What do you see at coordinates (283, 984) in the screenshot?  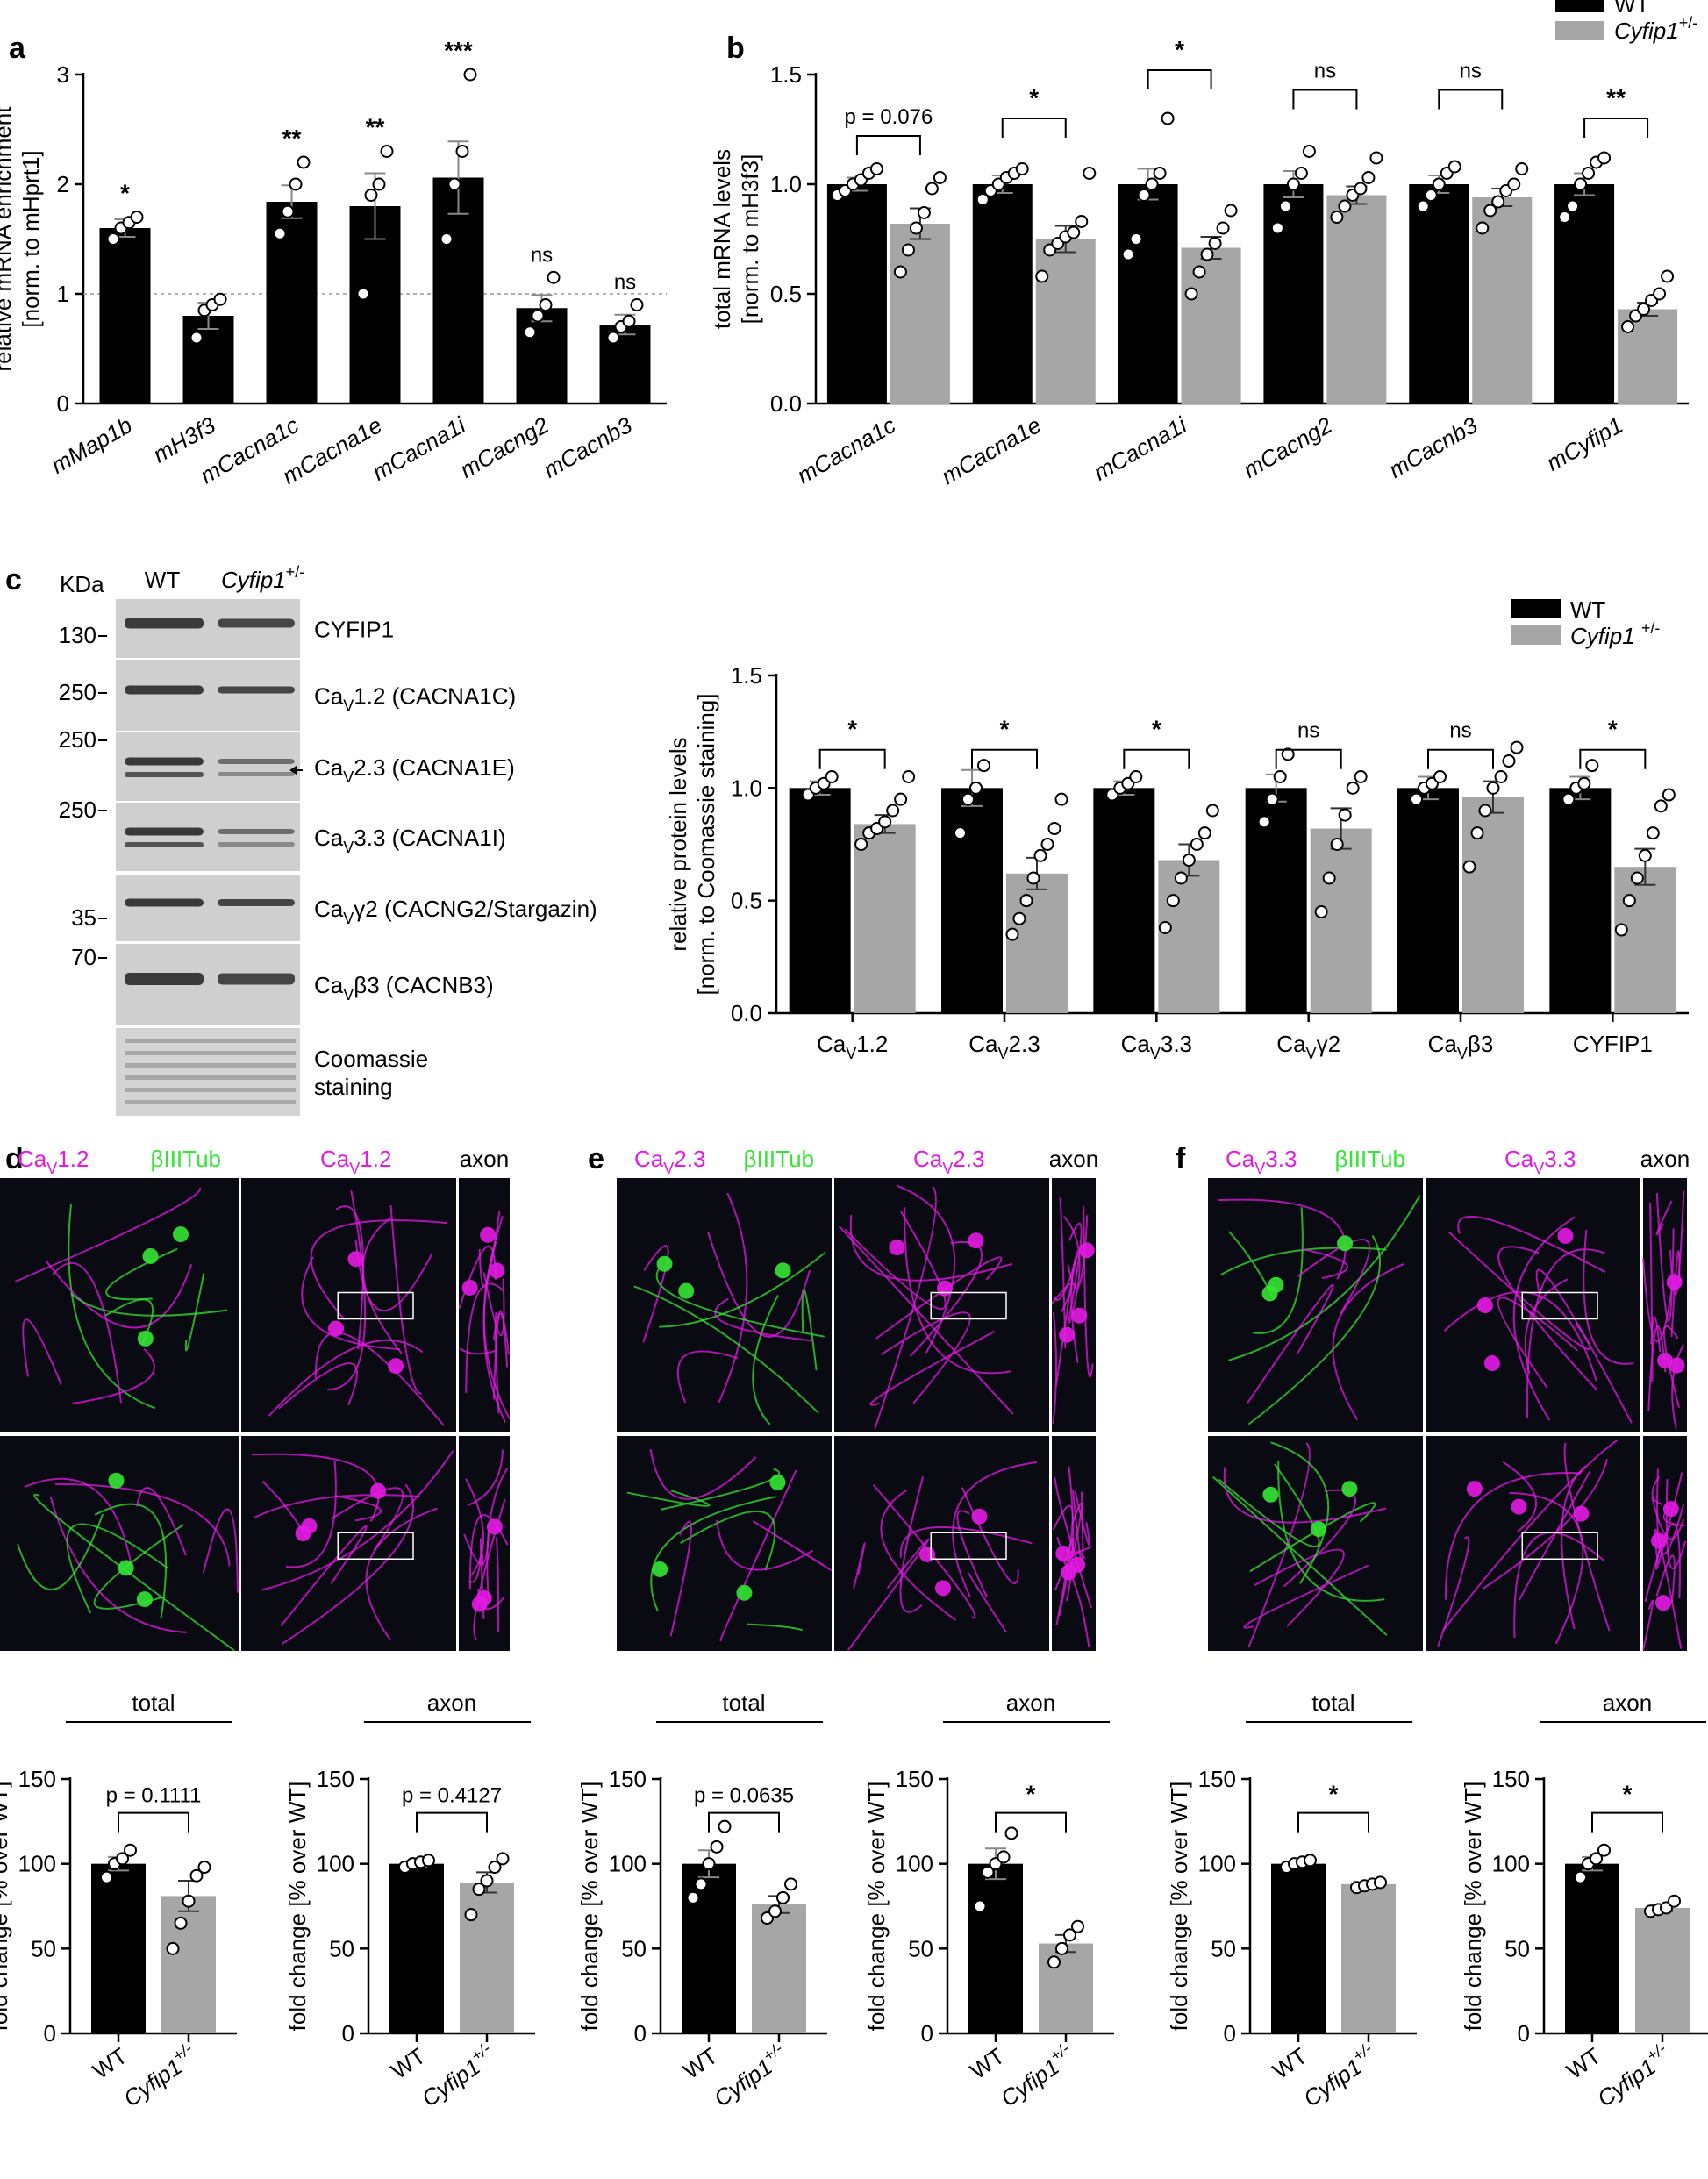 I see `blot-row: 70 CaVβ3 (CACNB3)` at bounding box center [283, 984].